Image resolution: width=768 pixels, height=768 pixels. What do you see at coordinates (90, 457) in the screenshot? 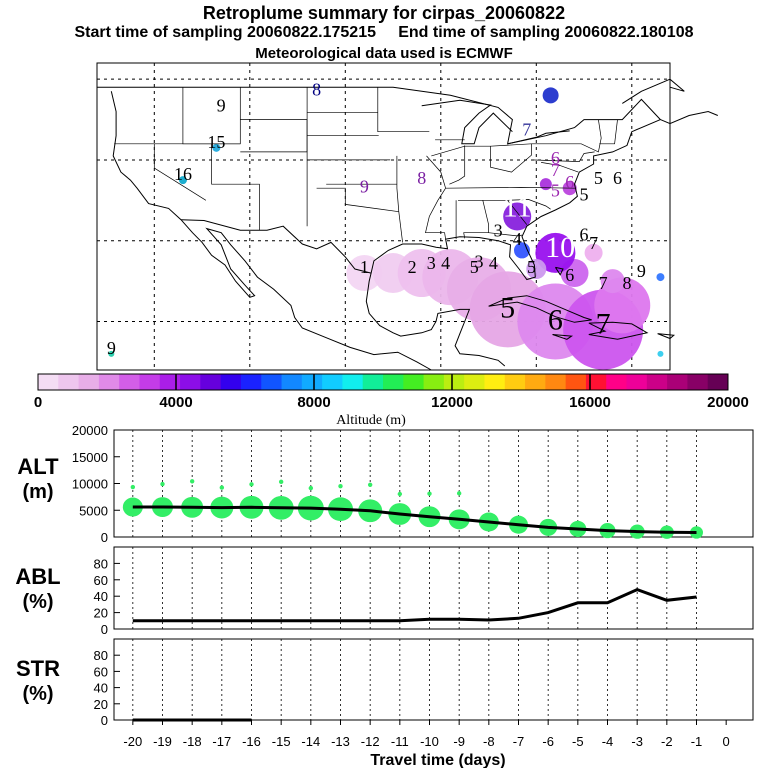
I see `y-tick-label: 15000` at bounding box center [90, 457].